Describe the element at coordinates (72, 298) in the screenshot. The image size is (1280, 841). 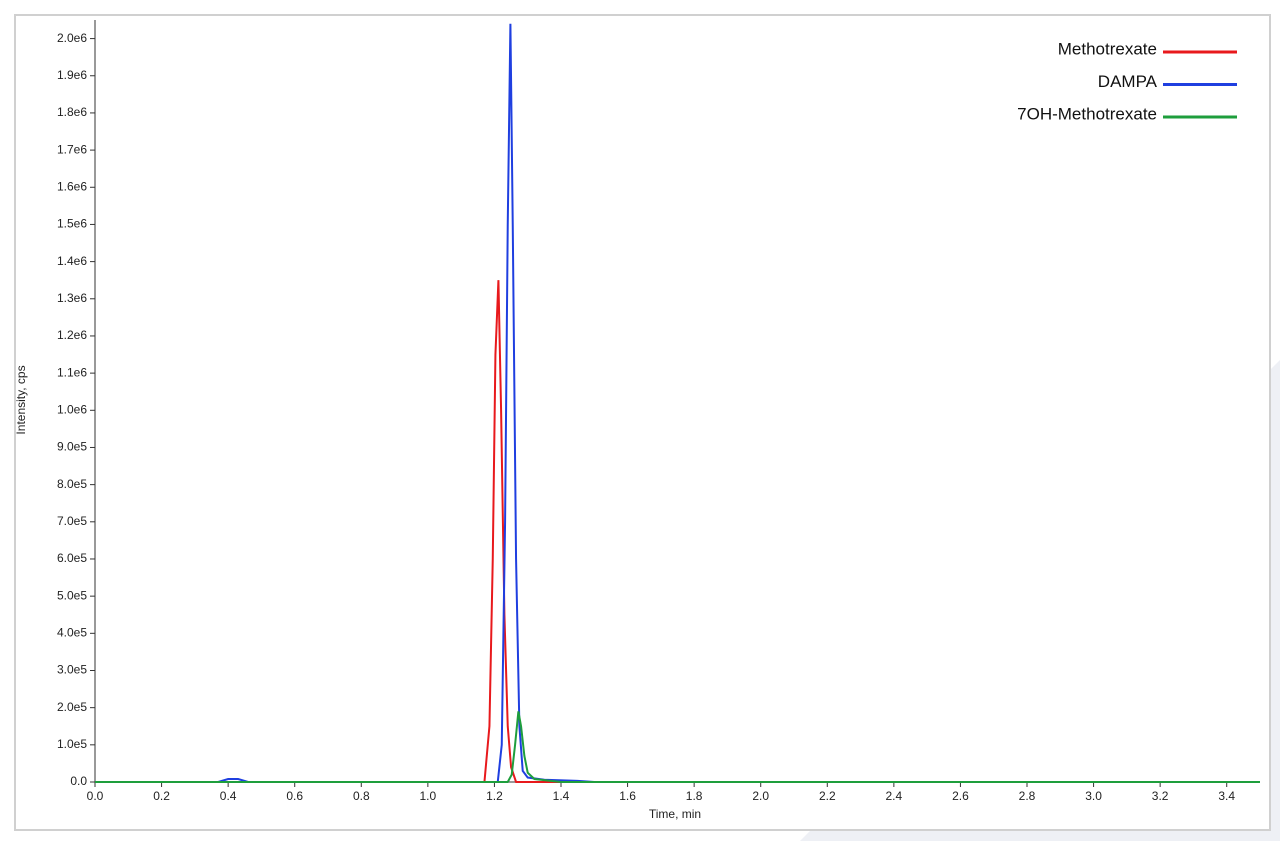
I see `y-tick-label: 1.3e6` at that location.